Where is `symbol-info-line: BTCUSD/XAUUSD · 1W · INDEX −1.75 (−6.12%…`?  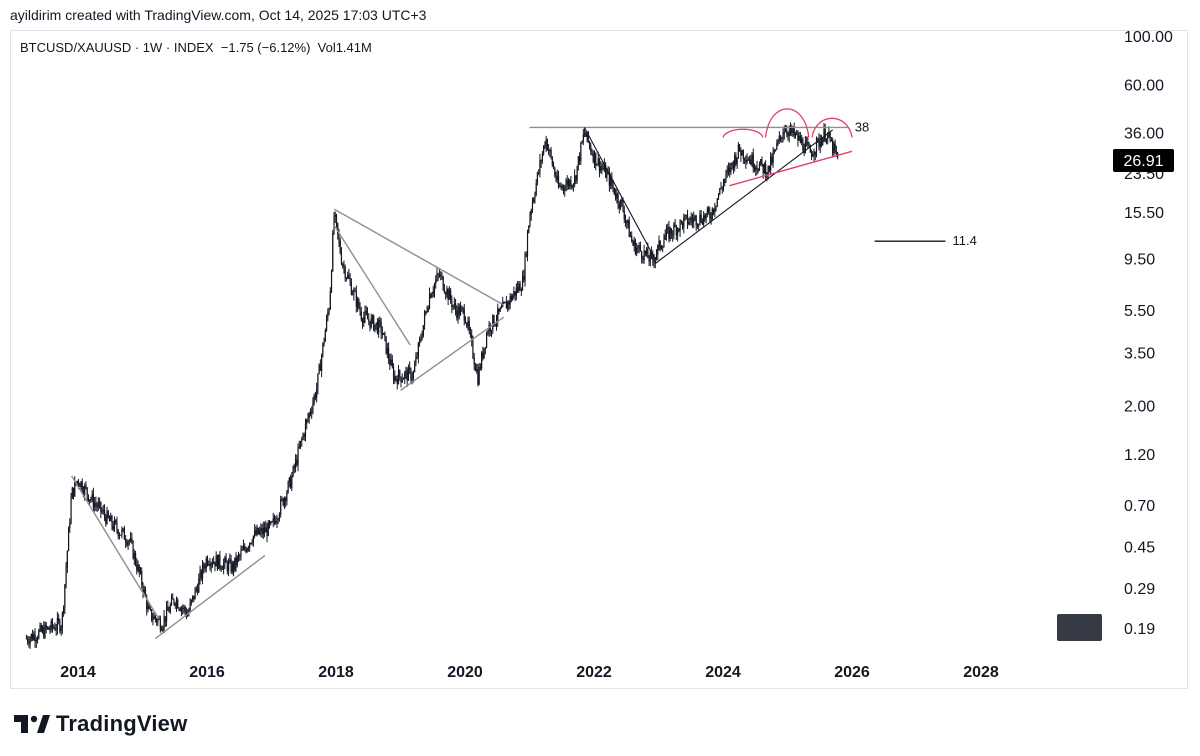
symbol-info-line: BTCUSD/XAUUSD · 1W · INDEX −1.75 (−6.12%… is located at coordinates (196, 47).